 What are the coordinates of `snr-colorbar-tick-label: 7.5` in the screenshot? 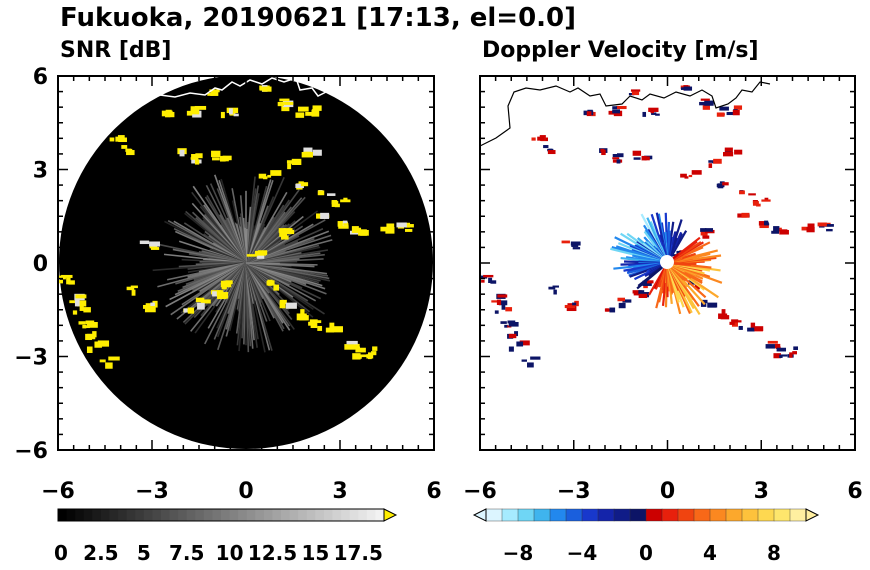 It's located at (186, 553).